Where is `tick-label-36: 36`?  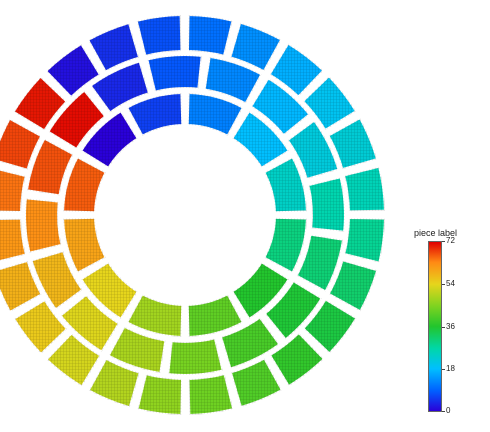 tick-label-36: 36 is located at coordinates (450, 326).